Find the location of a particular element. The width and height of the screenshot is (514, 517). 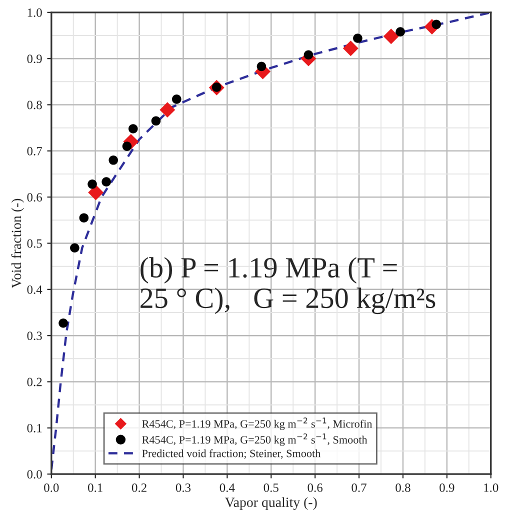

y-tick-label: 0.2 is located at coordinates (34, 382).